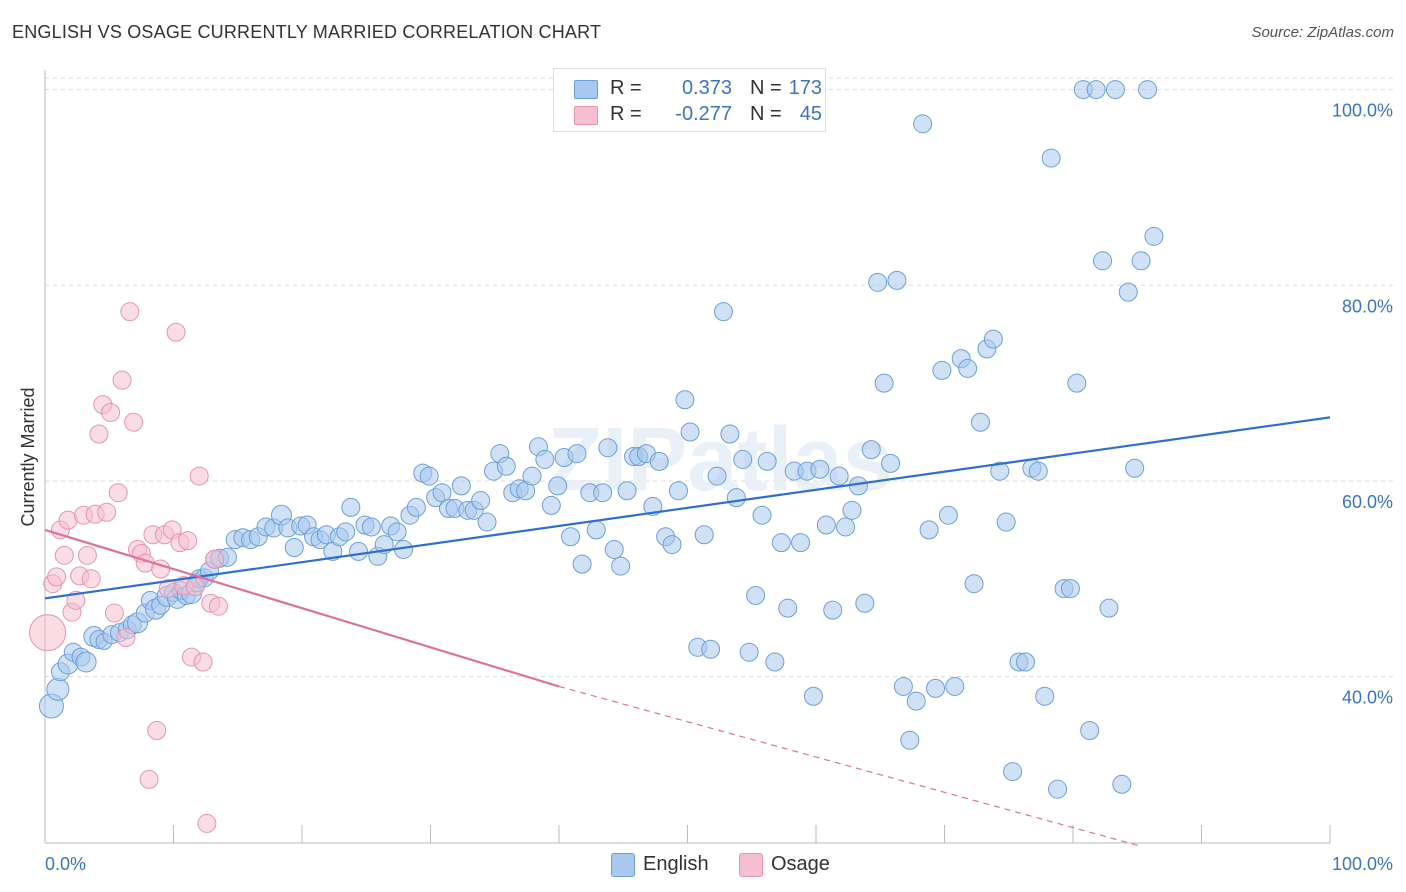 This screenshot has height=892, width=1406. What do you see at coordinates (706, 88) in the screenshot?
I see `legend-r-value: 0.373` at bounding box center [706, 88].